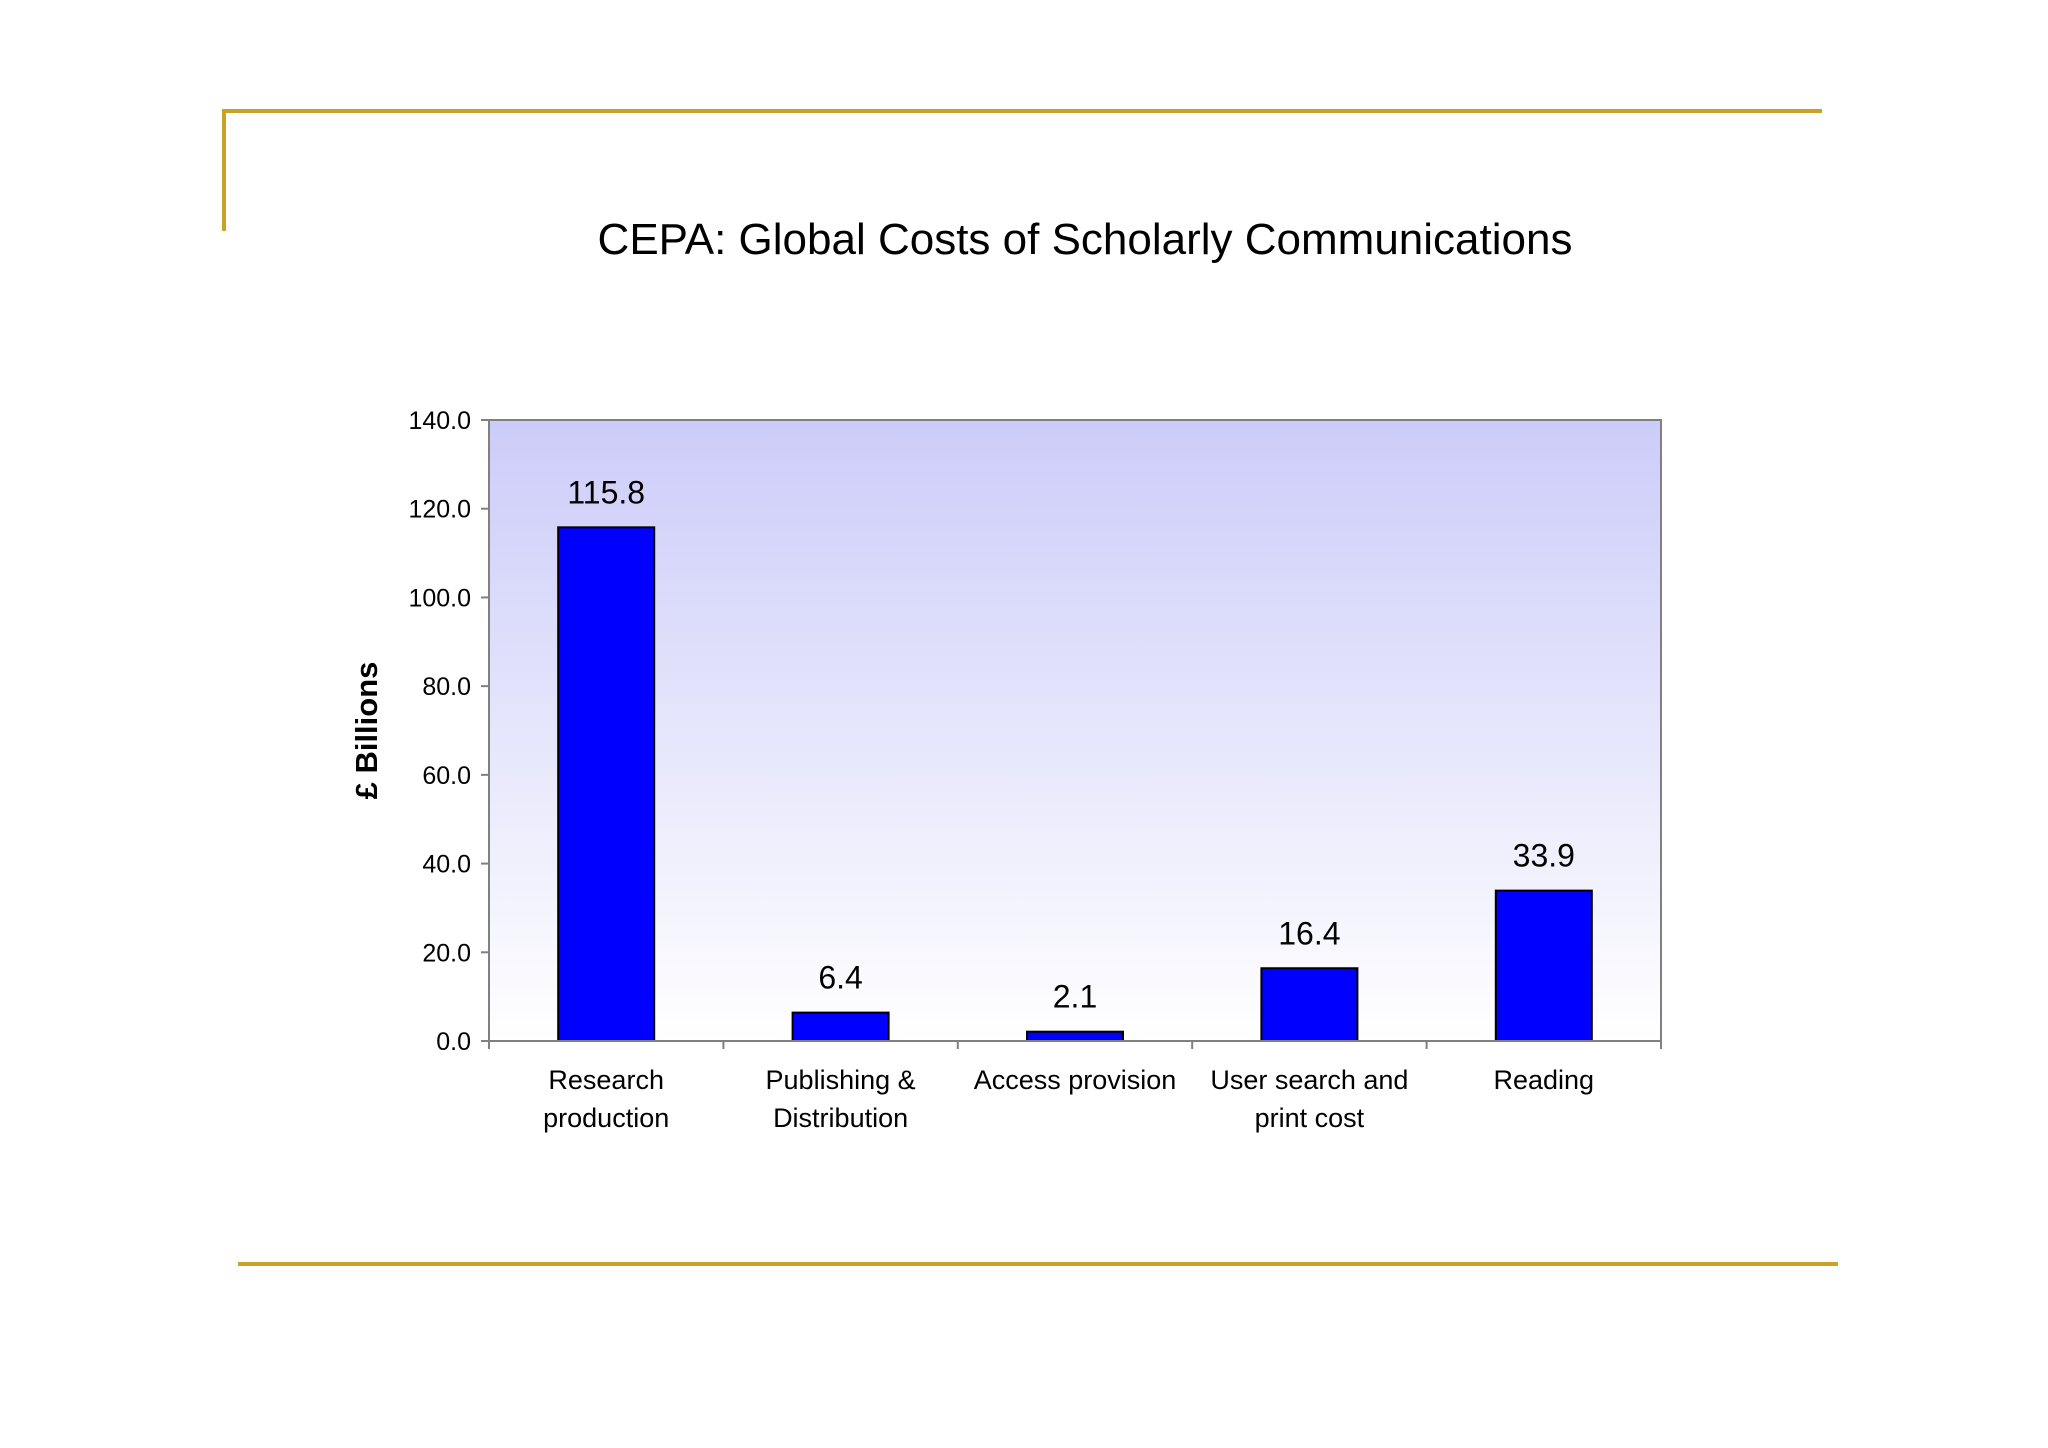 The height and width of the screenshot is (1448, 2048). I want to click on slide-frame-bottom-rule, so click(1038, 1264).